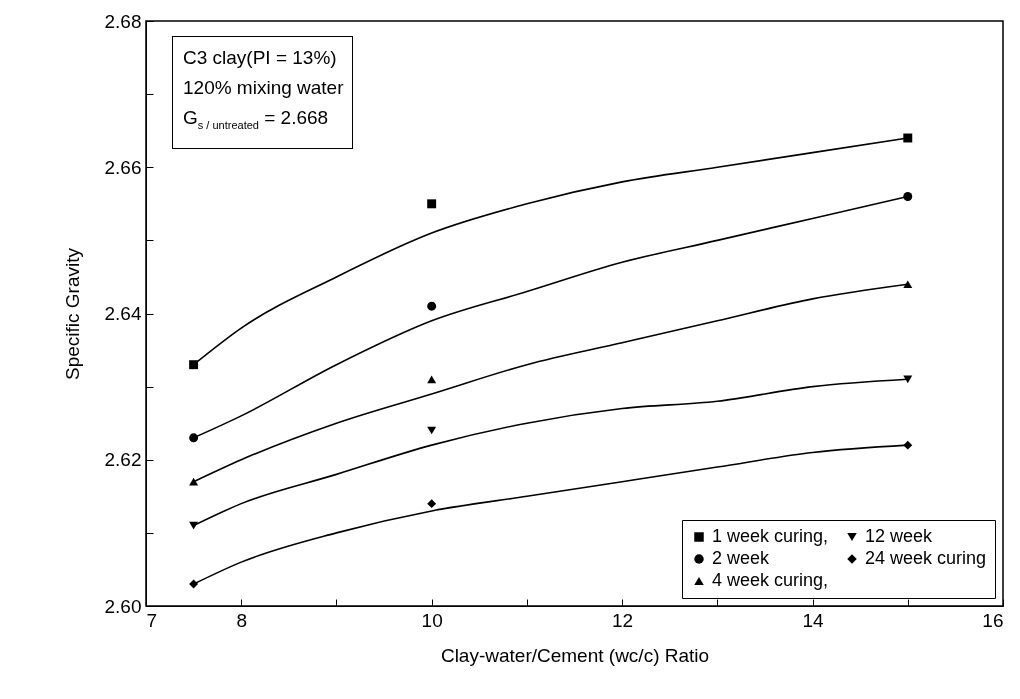  What do you see at coordinates (575, 655) in the screenshot?
I see `x-axis-title: Clay-water/Cement (wc/c) Ratio` at bounding box center [575, 655].